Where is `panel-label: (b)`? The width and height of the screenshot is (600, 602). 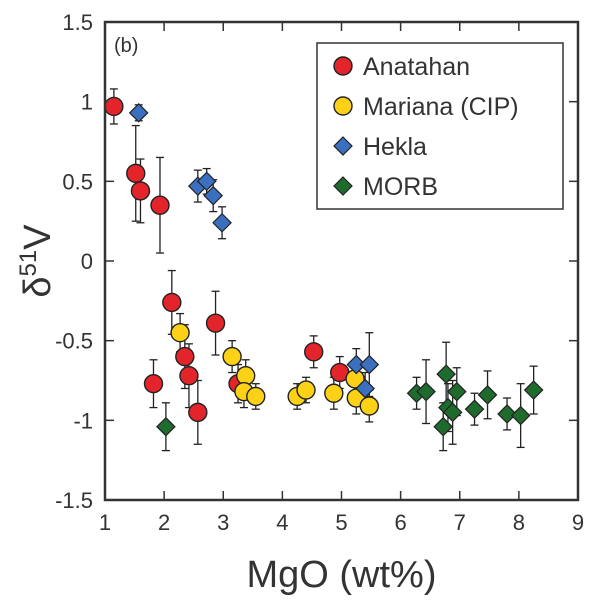 panel-label: (b) is located at coordinates (126, 46).